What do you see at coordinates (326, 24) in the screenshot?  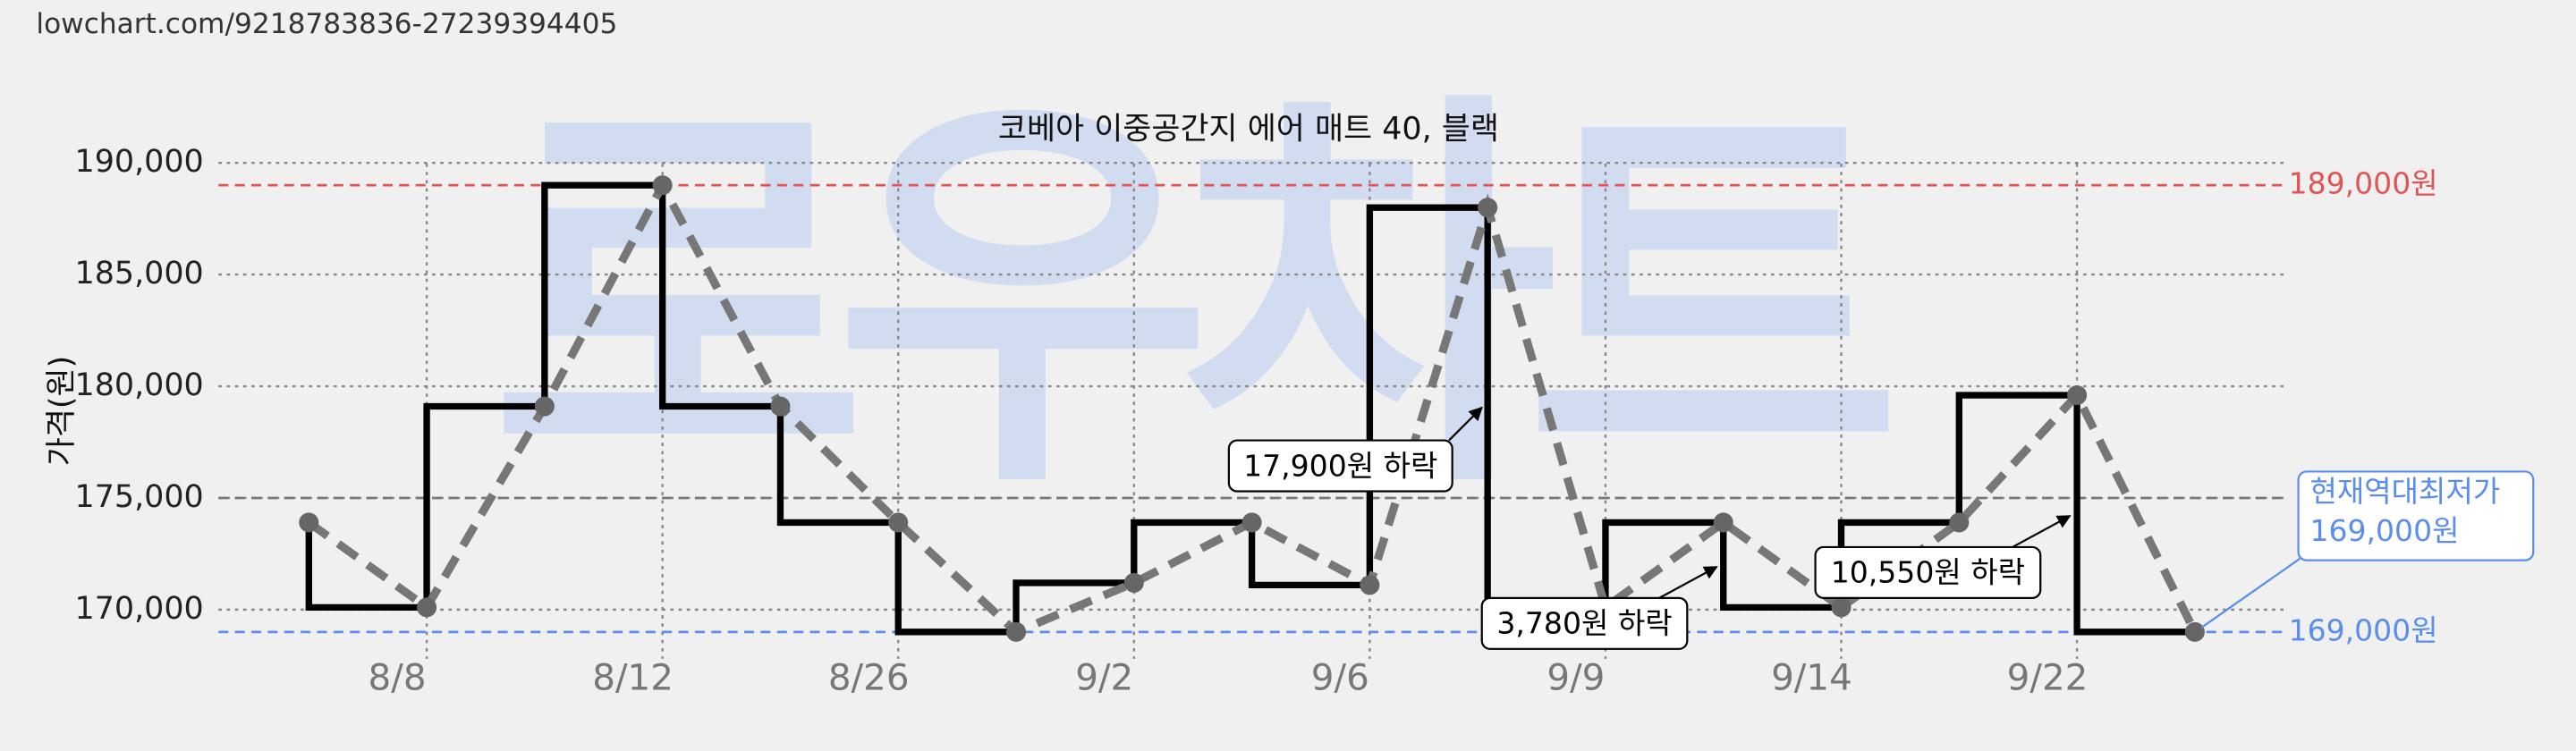 I see `url: lowchart.com/9218783836-27239394405` at bounding box center [326, 24].